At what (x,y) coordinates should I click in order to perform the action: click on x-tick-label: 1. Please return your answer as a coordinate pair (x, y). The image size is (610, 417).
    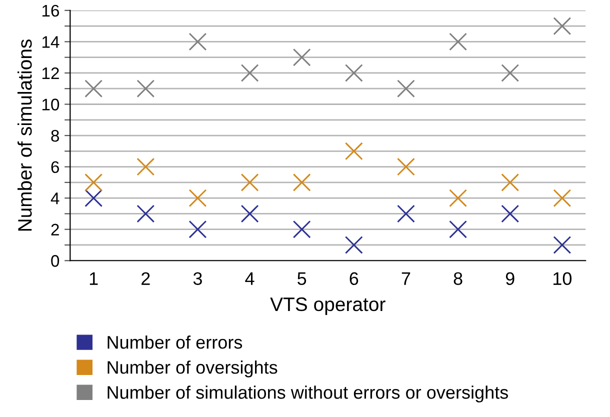
    Looking at the image, I should click on (94, 278).